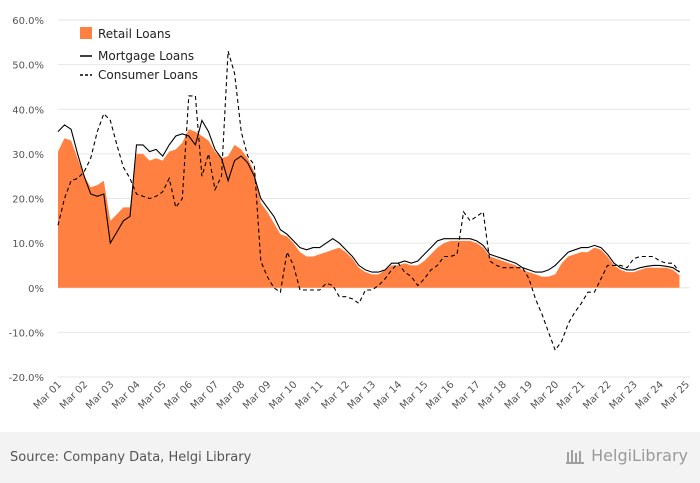  Describe the element at coordinates (26, 378) in the screenshot. I see `y-tick-label: -20.0%` at that location.